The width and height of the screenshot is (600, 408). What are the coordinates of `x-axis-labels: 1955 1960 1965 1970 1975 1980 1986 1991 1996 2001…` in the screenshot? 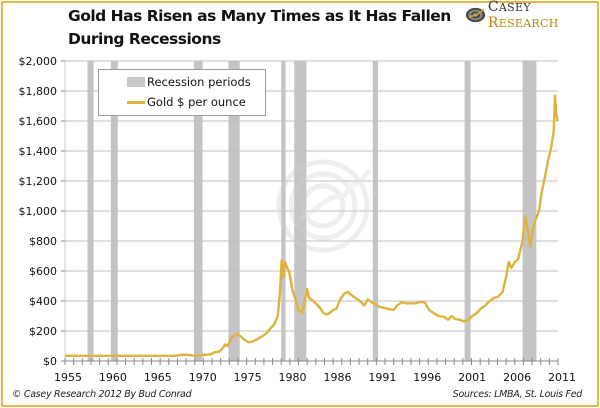 It's located at (315, 377).